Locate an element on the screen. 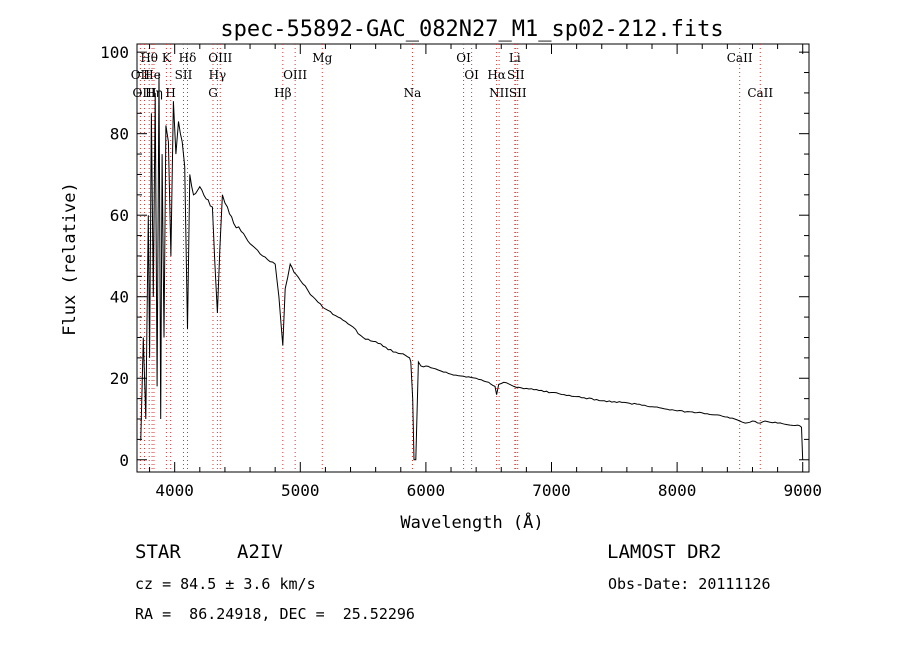 The image size is (900, 650). object-subclass: A2IV is located at coordinates (260, 552).